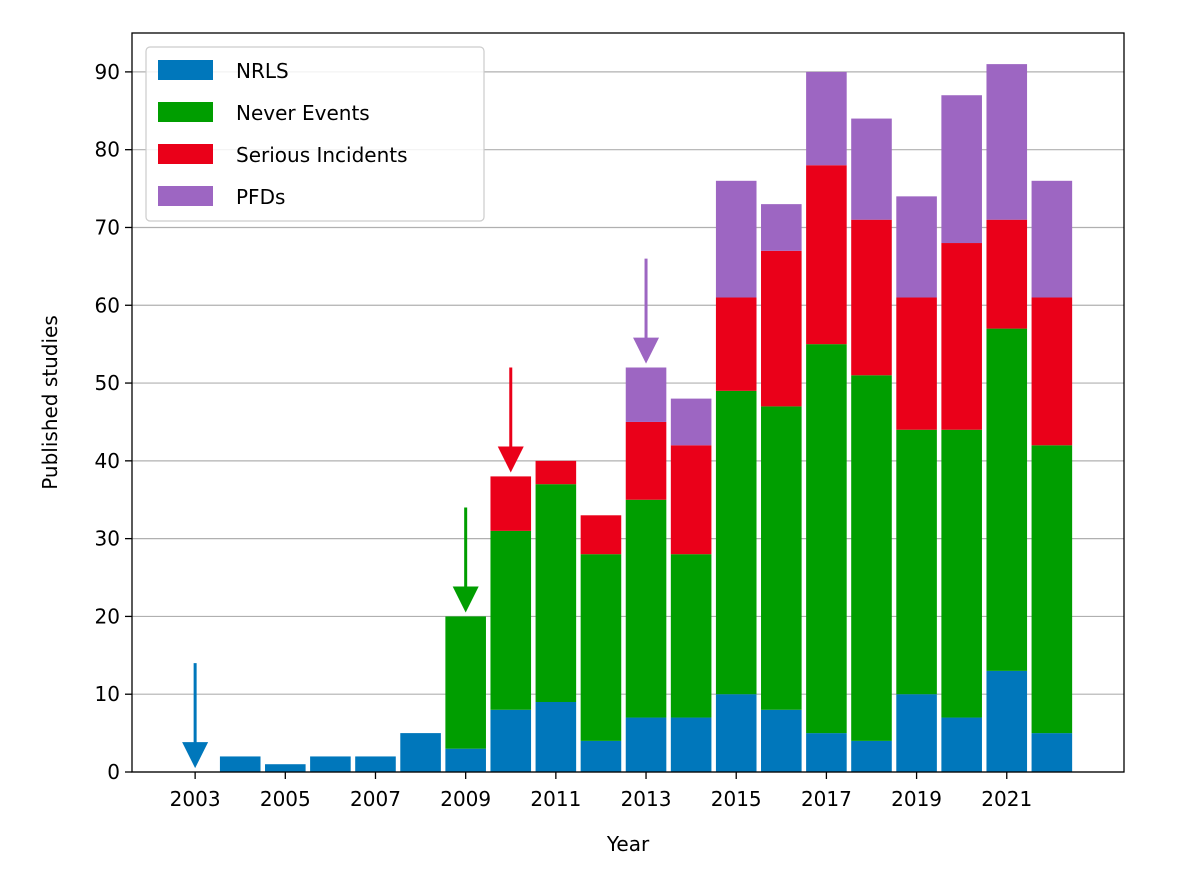 The width and height of the screenshot is (1186, 870). I want to click on legend: NRLS Never Events Serious Incidents PFDs, so click(315, 134).